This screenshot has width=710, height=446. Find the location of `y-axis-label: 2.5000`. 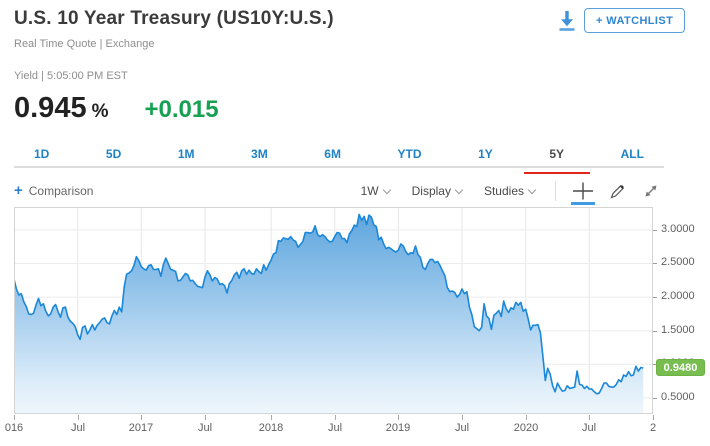

y-axis-label: 2.5000 is located at coordinates (678, 262).